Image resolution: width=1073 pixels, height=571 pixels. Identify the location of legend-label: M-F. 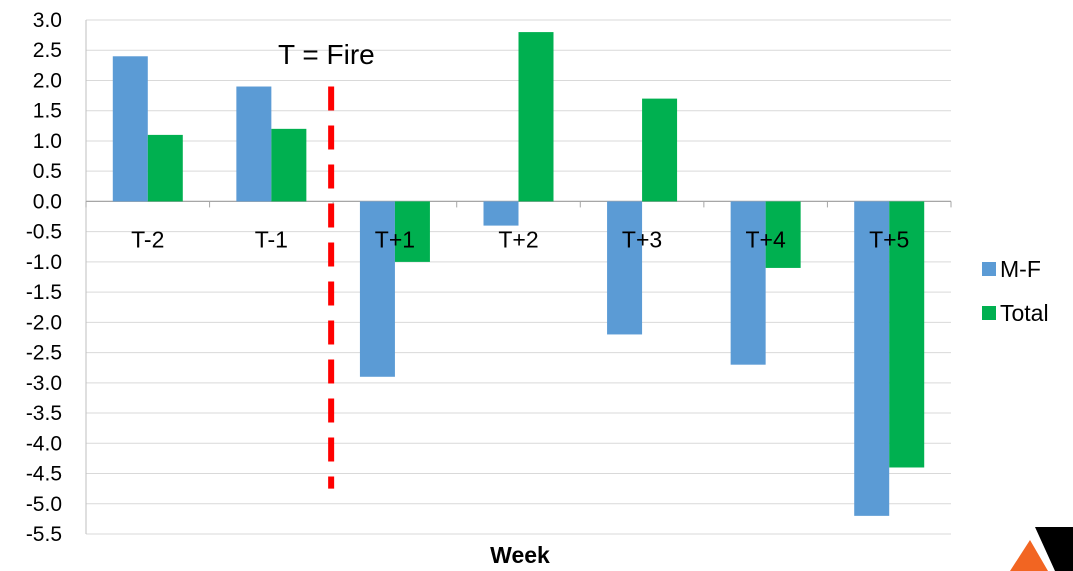
(1020, 269).